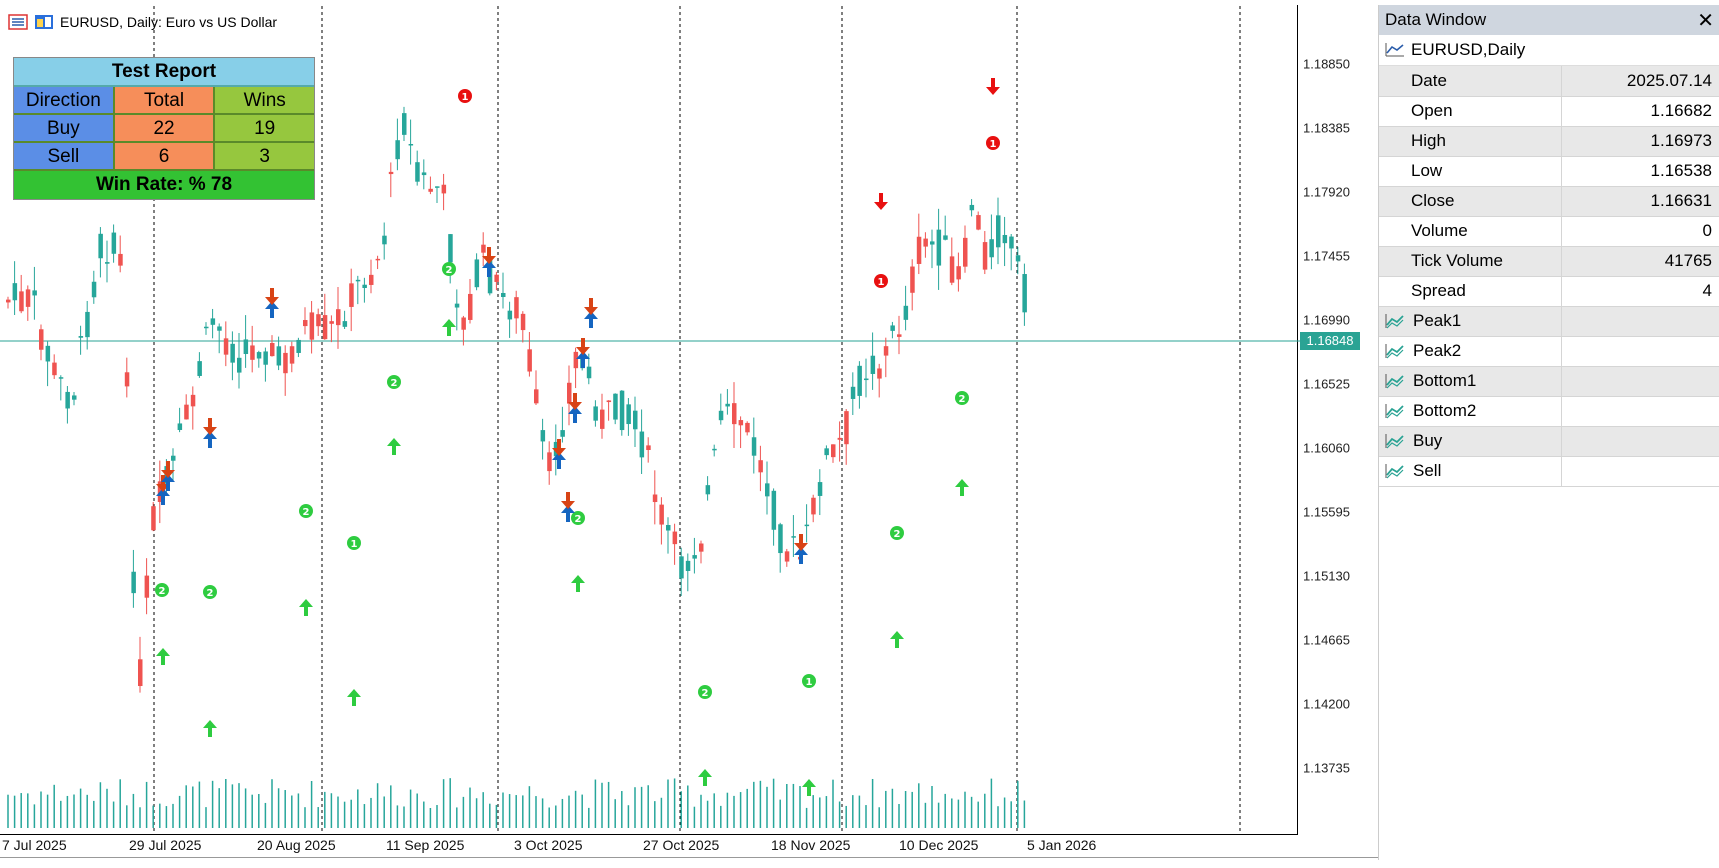  What do you see at coordinates (1549, 321) in the screenshot?
I see `indicator-row-peak1: Peak1` at bounding box center [1549, 321].